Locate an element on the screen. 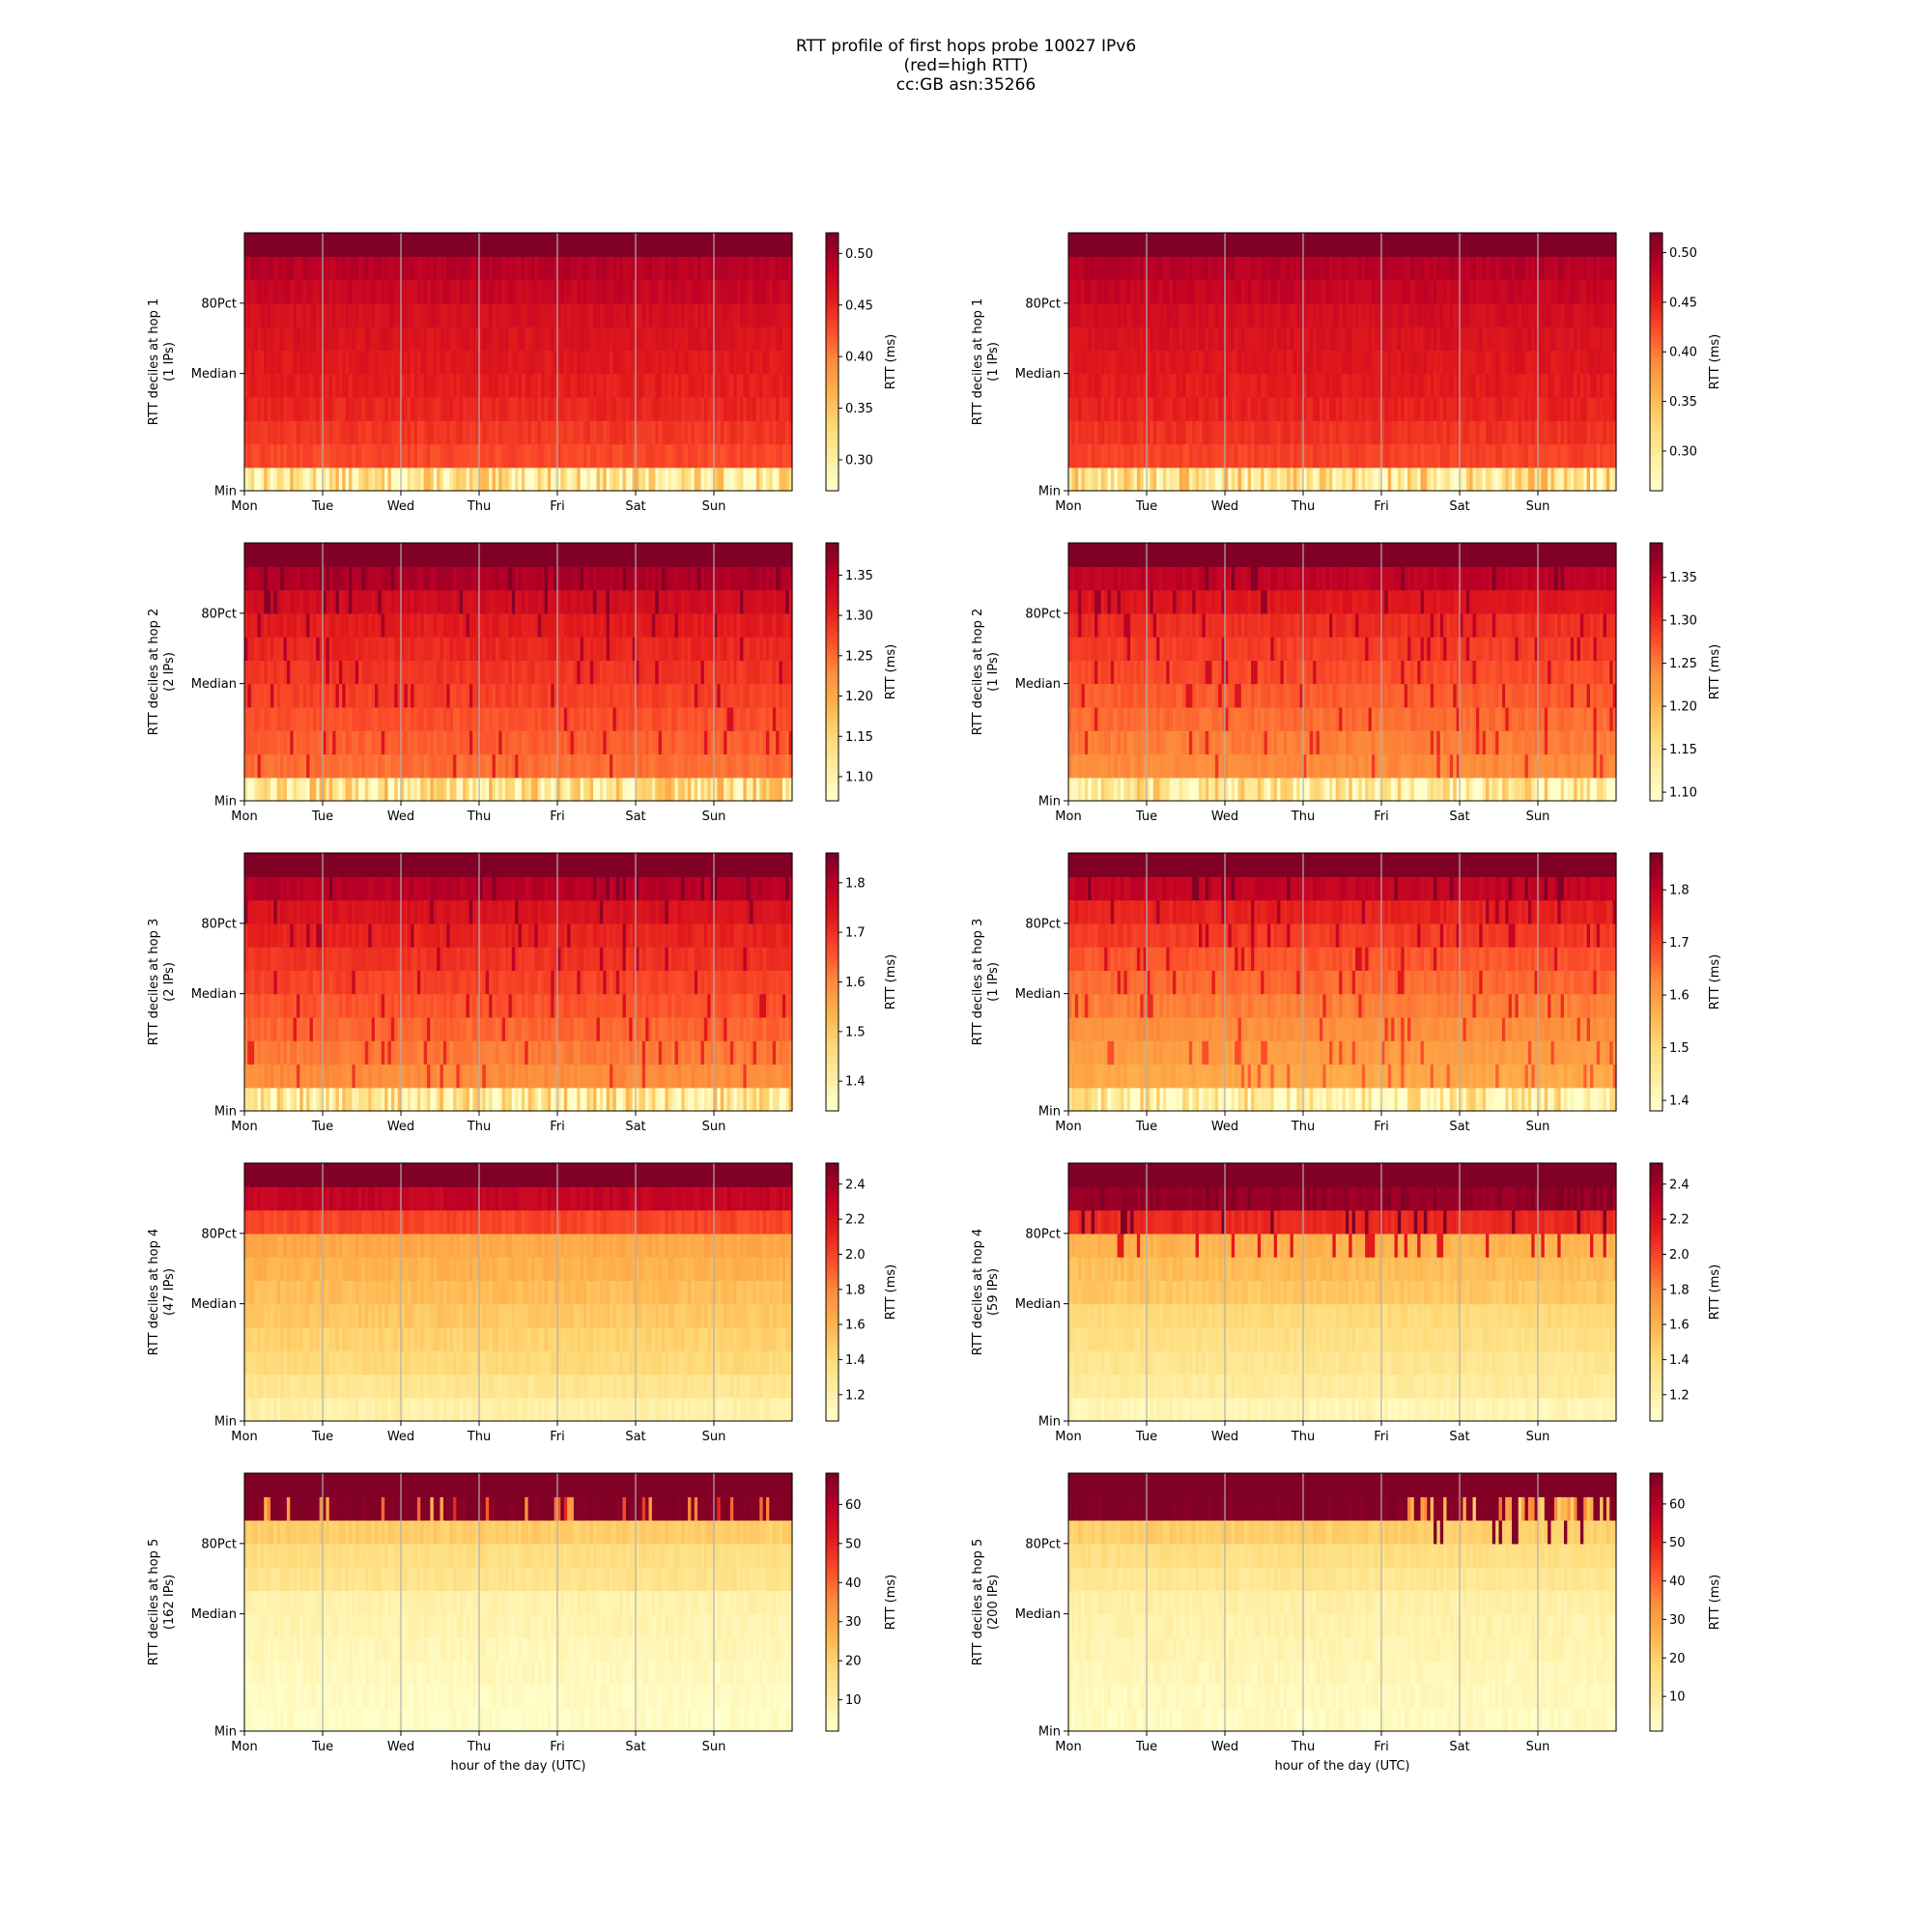 This screenshot has height=1932, width=1932. y-axis-label-line-1: RTT deciles at hop 1 is located at coordinates (154, 361).